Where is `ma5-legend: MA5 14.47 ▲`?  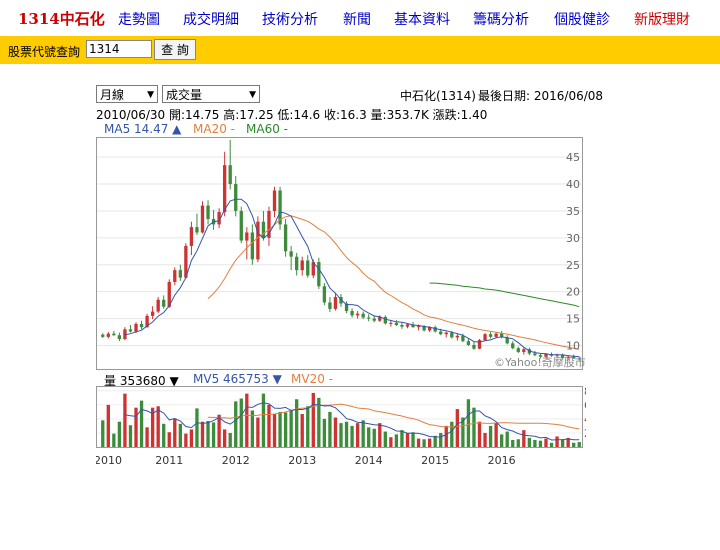
ma5-legend: MA5 14.47 ▲ is located at coordinates (143, 129).